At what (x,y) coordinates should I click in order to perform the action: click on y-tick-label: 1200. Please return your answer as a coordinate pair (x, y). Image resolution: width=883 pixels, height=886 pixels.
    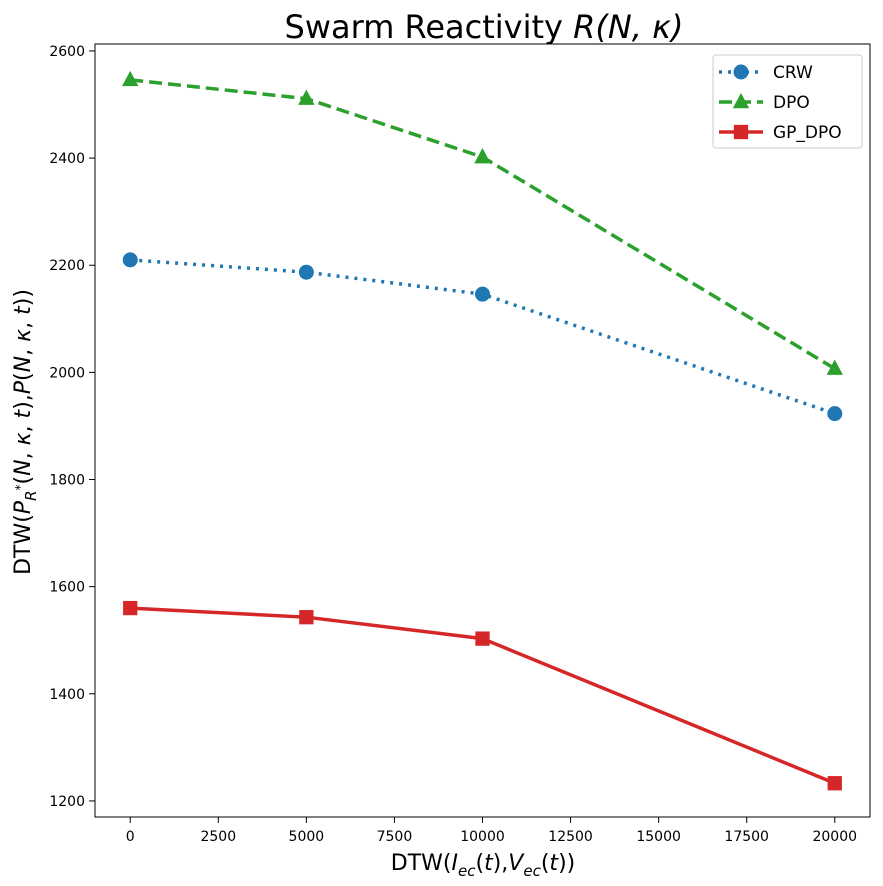
    Looking at the image, I should click on (67, 802).